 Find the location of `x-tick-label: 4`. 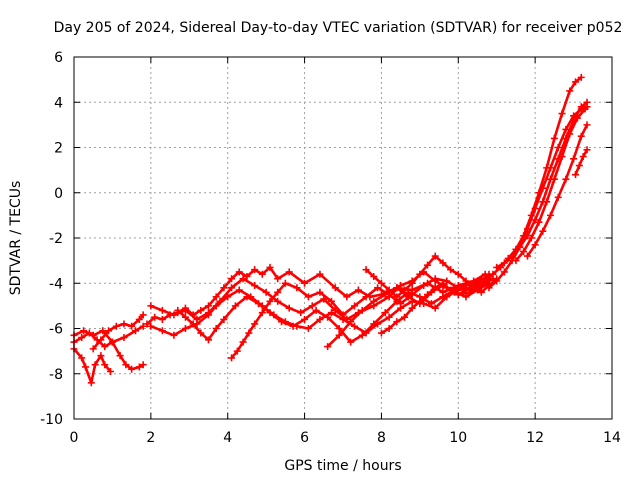

x-tick-label: 4 is located at coordinates (227, 438).